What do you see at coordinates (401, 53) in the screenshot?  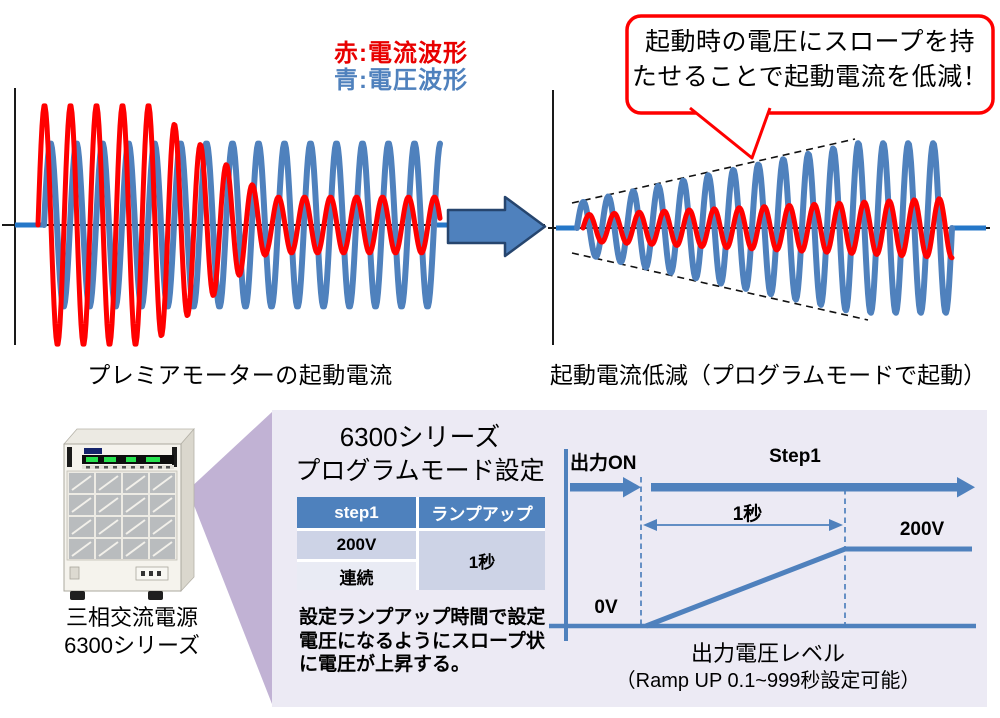 I see `legend-current: 赤:電流波形` at bounding box center [401, 53].